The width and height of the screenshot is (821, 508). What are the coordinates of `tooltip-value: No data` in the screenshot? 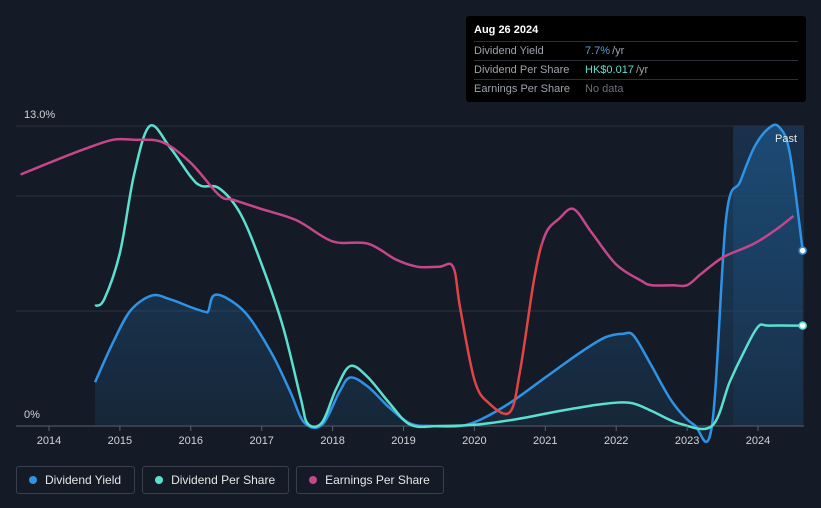 It's located at (604, 89).